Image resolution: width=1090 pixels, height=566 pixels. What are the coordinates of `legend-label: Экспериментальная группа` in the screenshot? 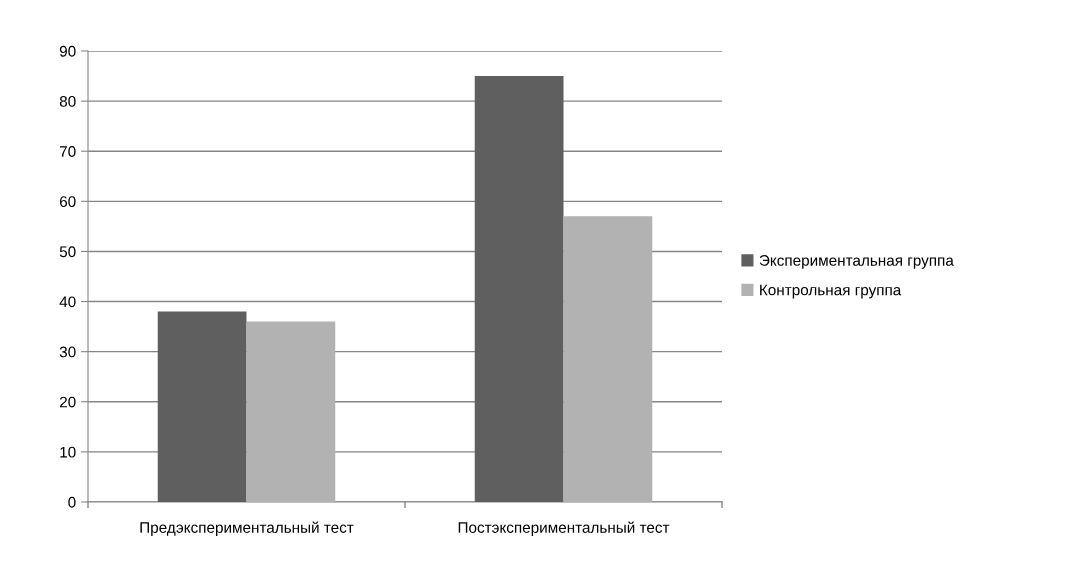 It's located at (856, 262).